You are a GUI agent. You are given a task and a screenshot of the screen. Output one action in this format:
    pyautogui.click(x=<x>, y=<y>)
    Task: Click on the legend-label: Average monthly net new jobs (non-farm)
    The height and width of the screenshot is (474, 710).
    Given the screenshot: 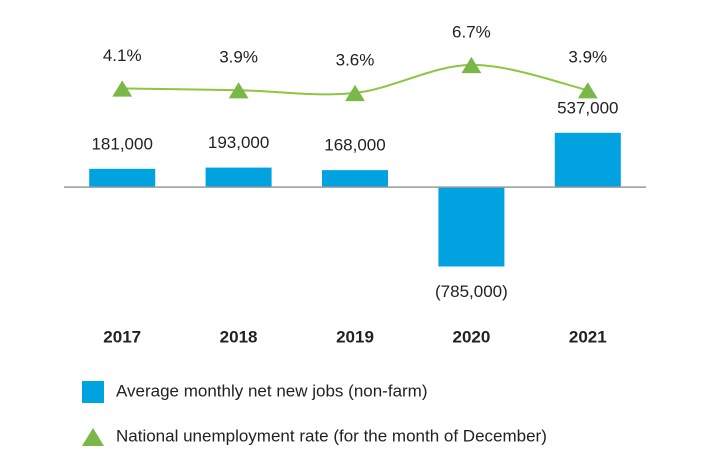 What is the action you would take?
    pyautogui.click(x=272, y=390)
    